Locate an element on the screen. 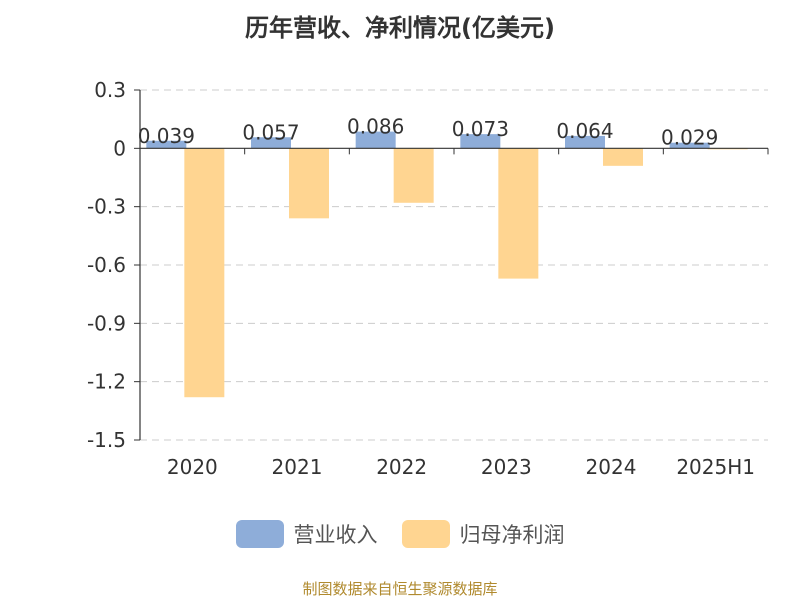 The height and width of the screenshot is (600, 800). data-label: 0.064 is located at coordinates (584, 131).